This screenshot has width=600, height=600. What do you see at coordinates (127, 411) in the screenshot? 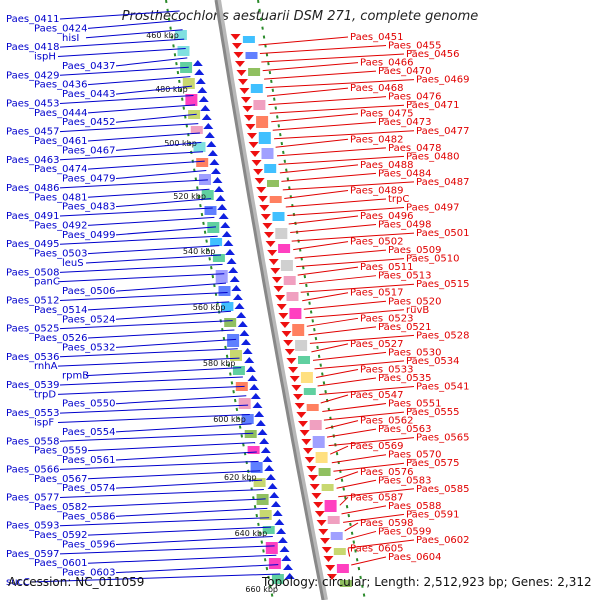
I see `left-gene-label: Paes_0553` at bounding box center [127, 411].